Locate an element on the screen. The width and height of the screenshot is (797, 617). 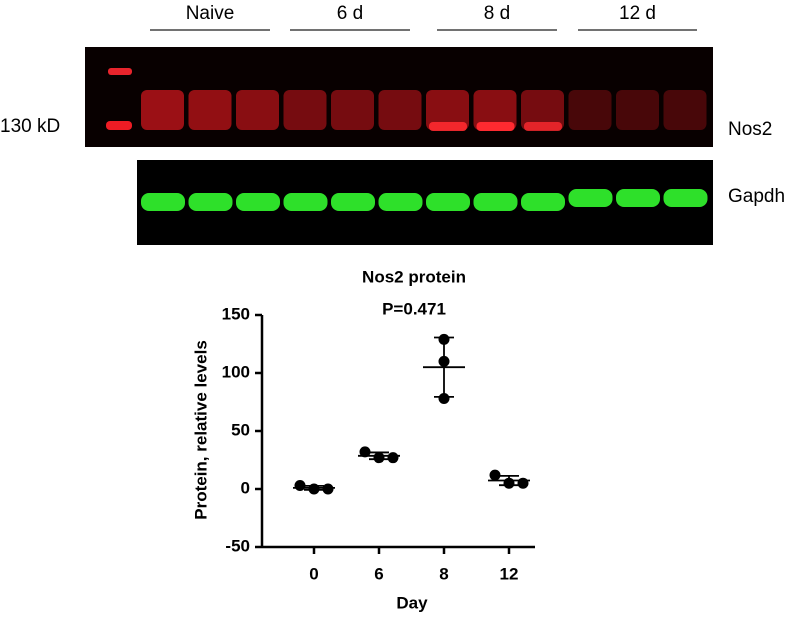
x-tick-label: 6 is located at coordinates (378, 573).